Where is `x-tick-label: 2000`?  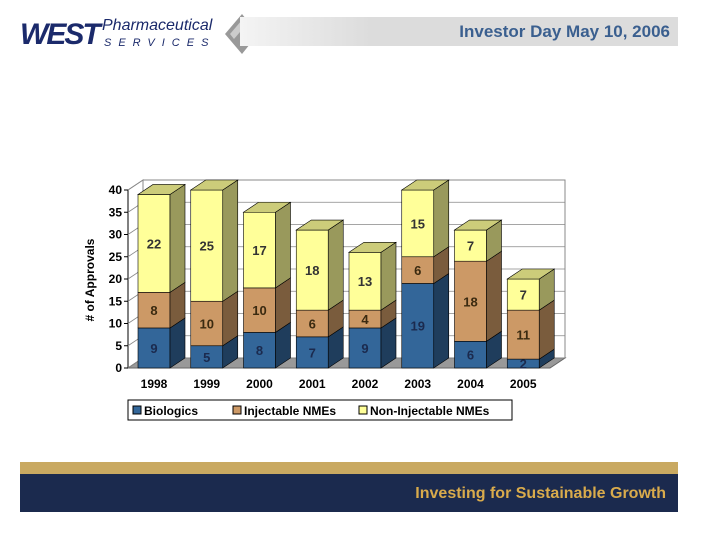
x-tick-label: 2000 is located at coordinates (259, 384).